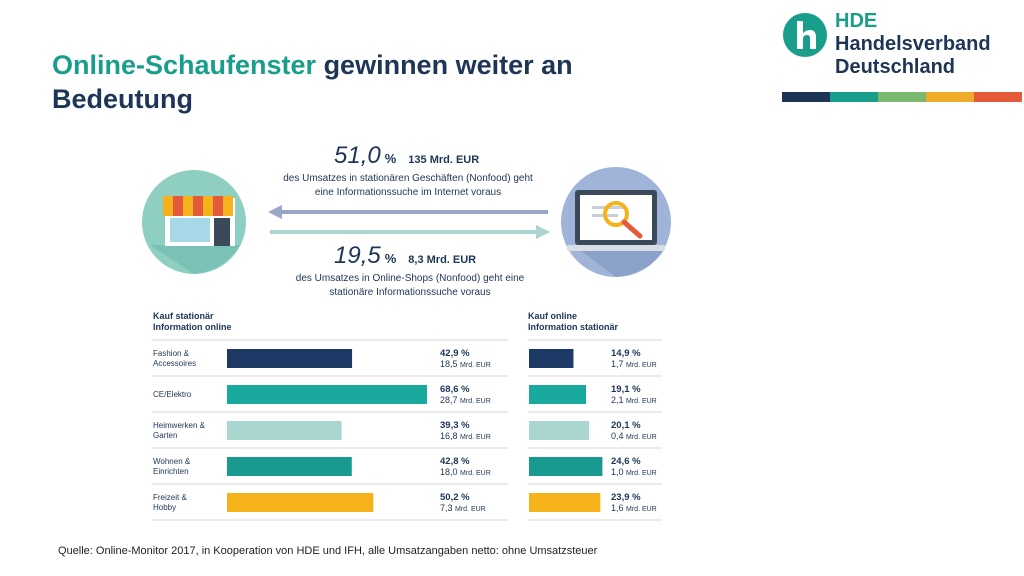 Image resolution: width=1024 pixels, height=576 pixels. What do you see at coordinates (390, 258) in the screenshot?
I see `stat2-percent-sign: %` at bounding box center [390, 258].